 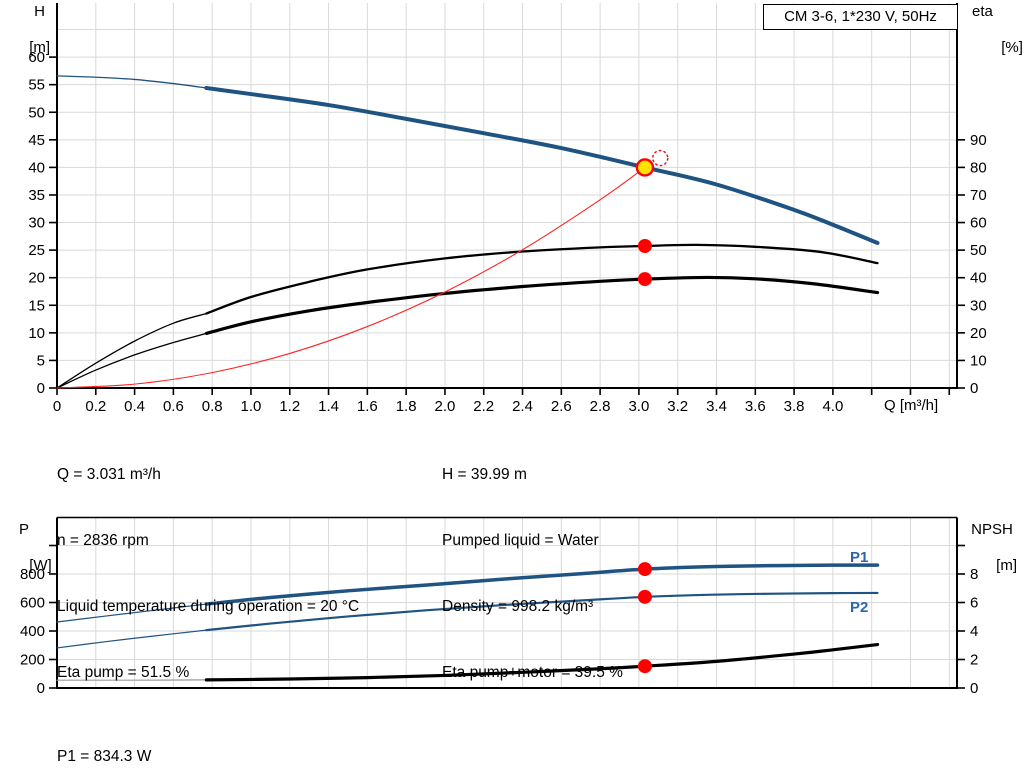 I want to click on svg-text: 800, so click(x=32, y=574).